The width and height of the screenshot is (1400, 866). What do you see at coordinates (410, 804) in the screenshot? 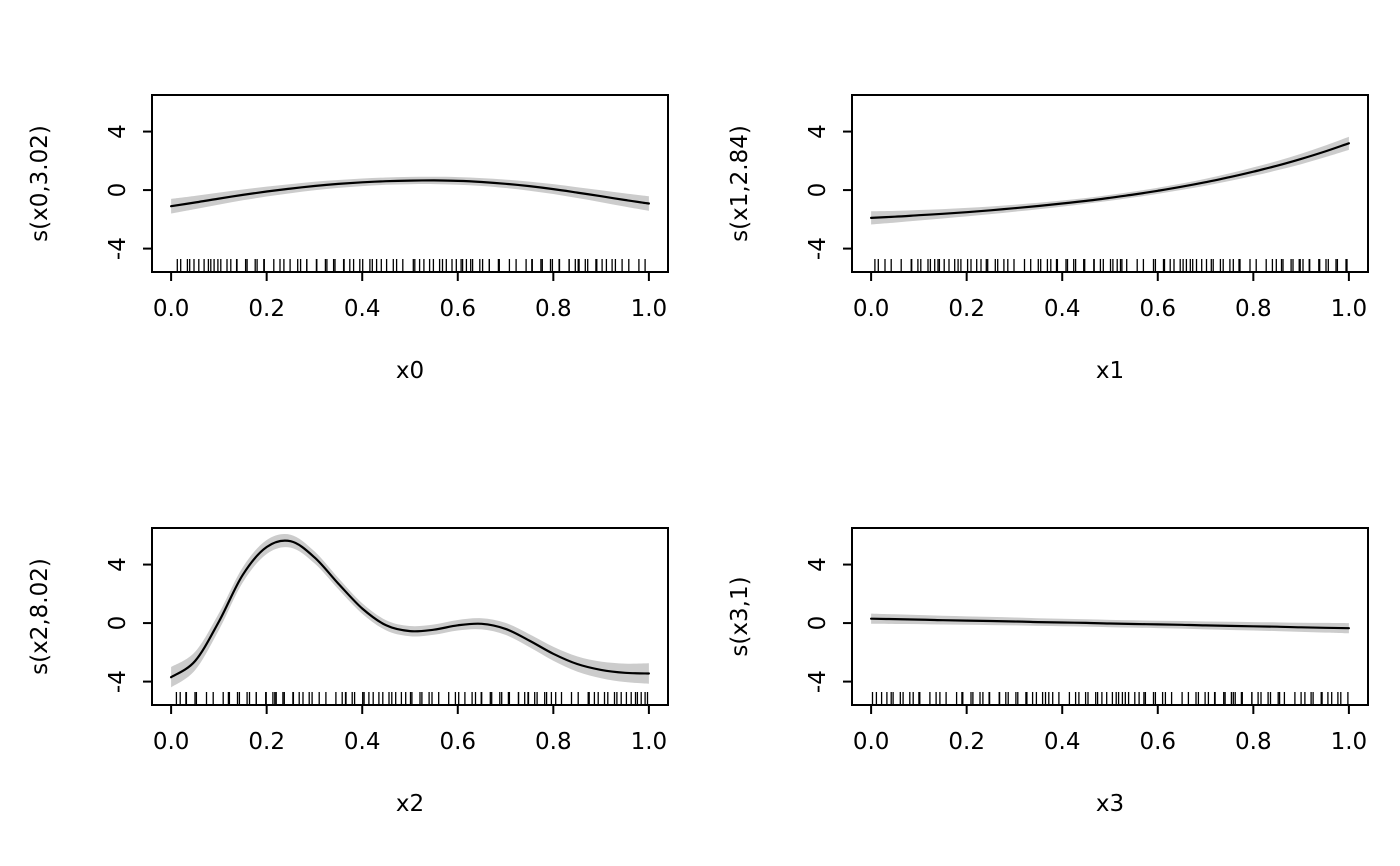
I see `x-axis-title: x2` at bounding box center [410, 804].